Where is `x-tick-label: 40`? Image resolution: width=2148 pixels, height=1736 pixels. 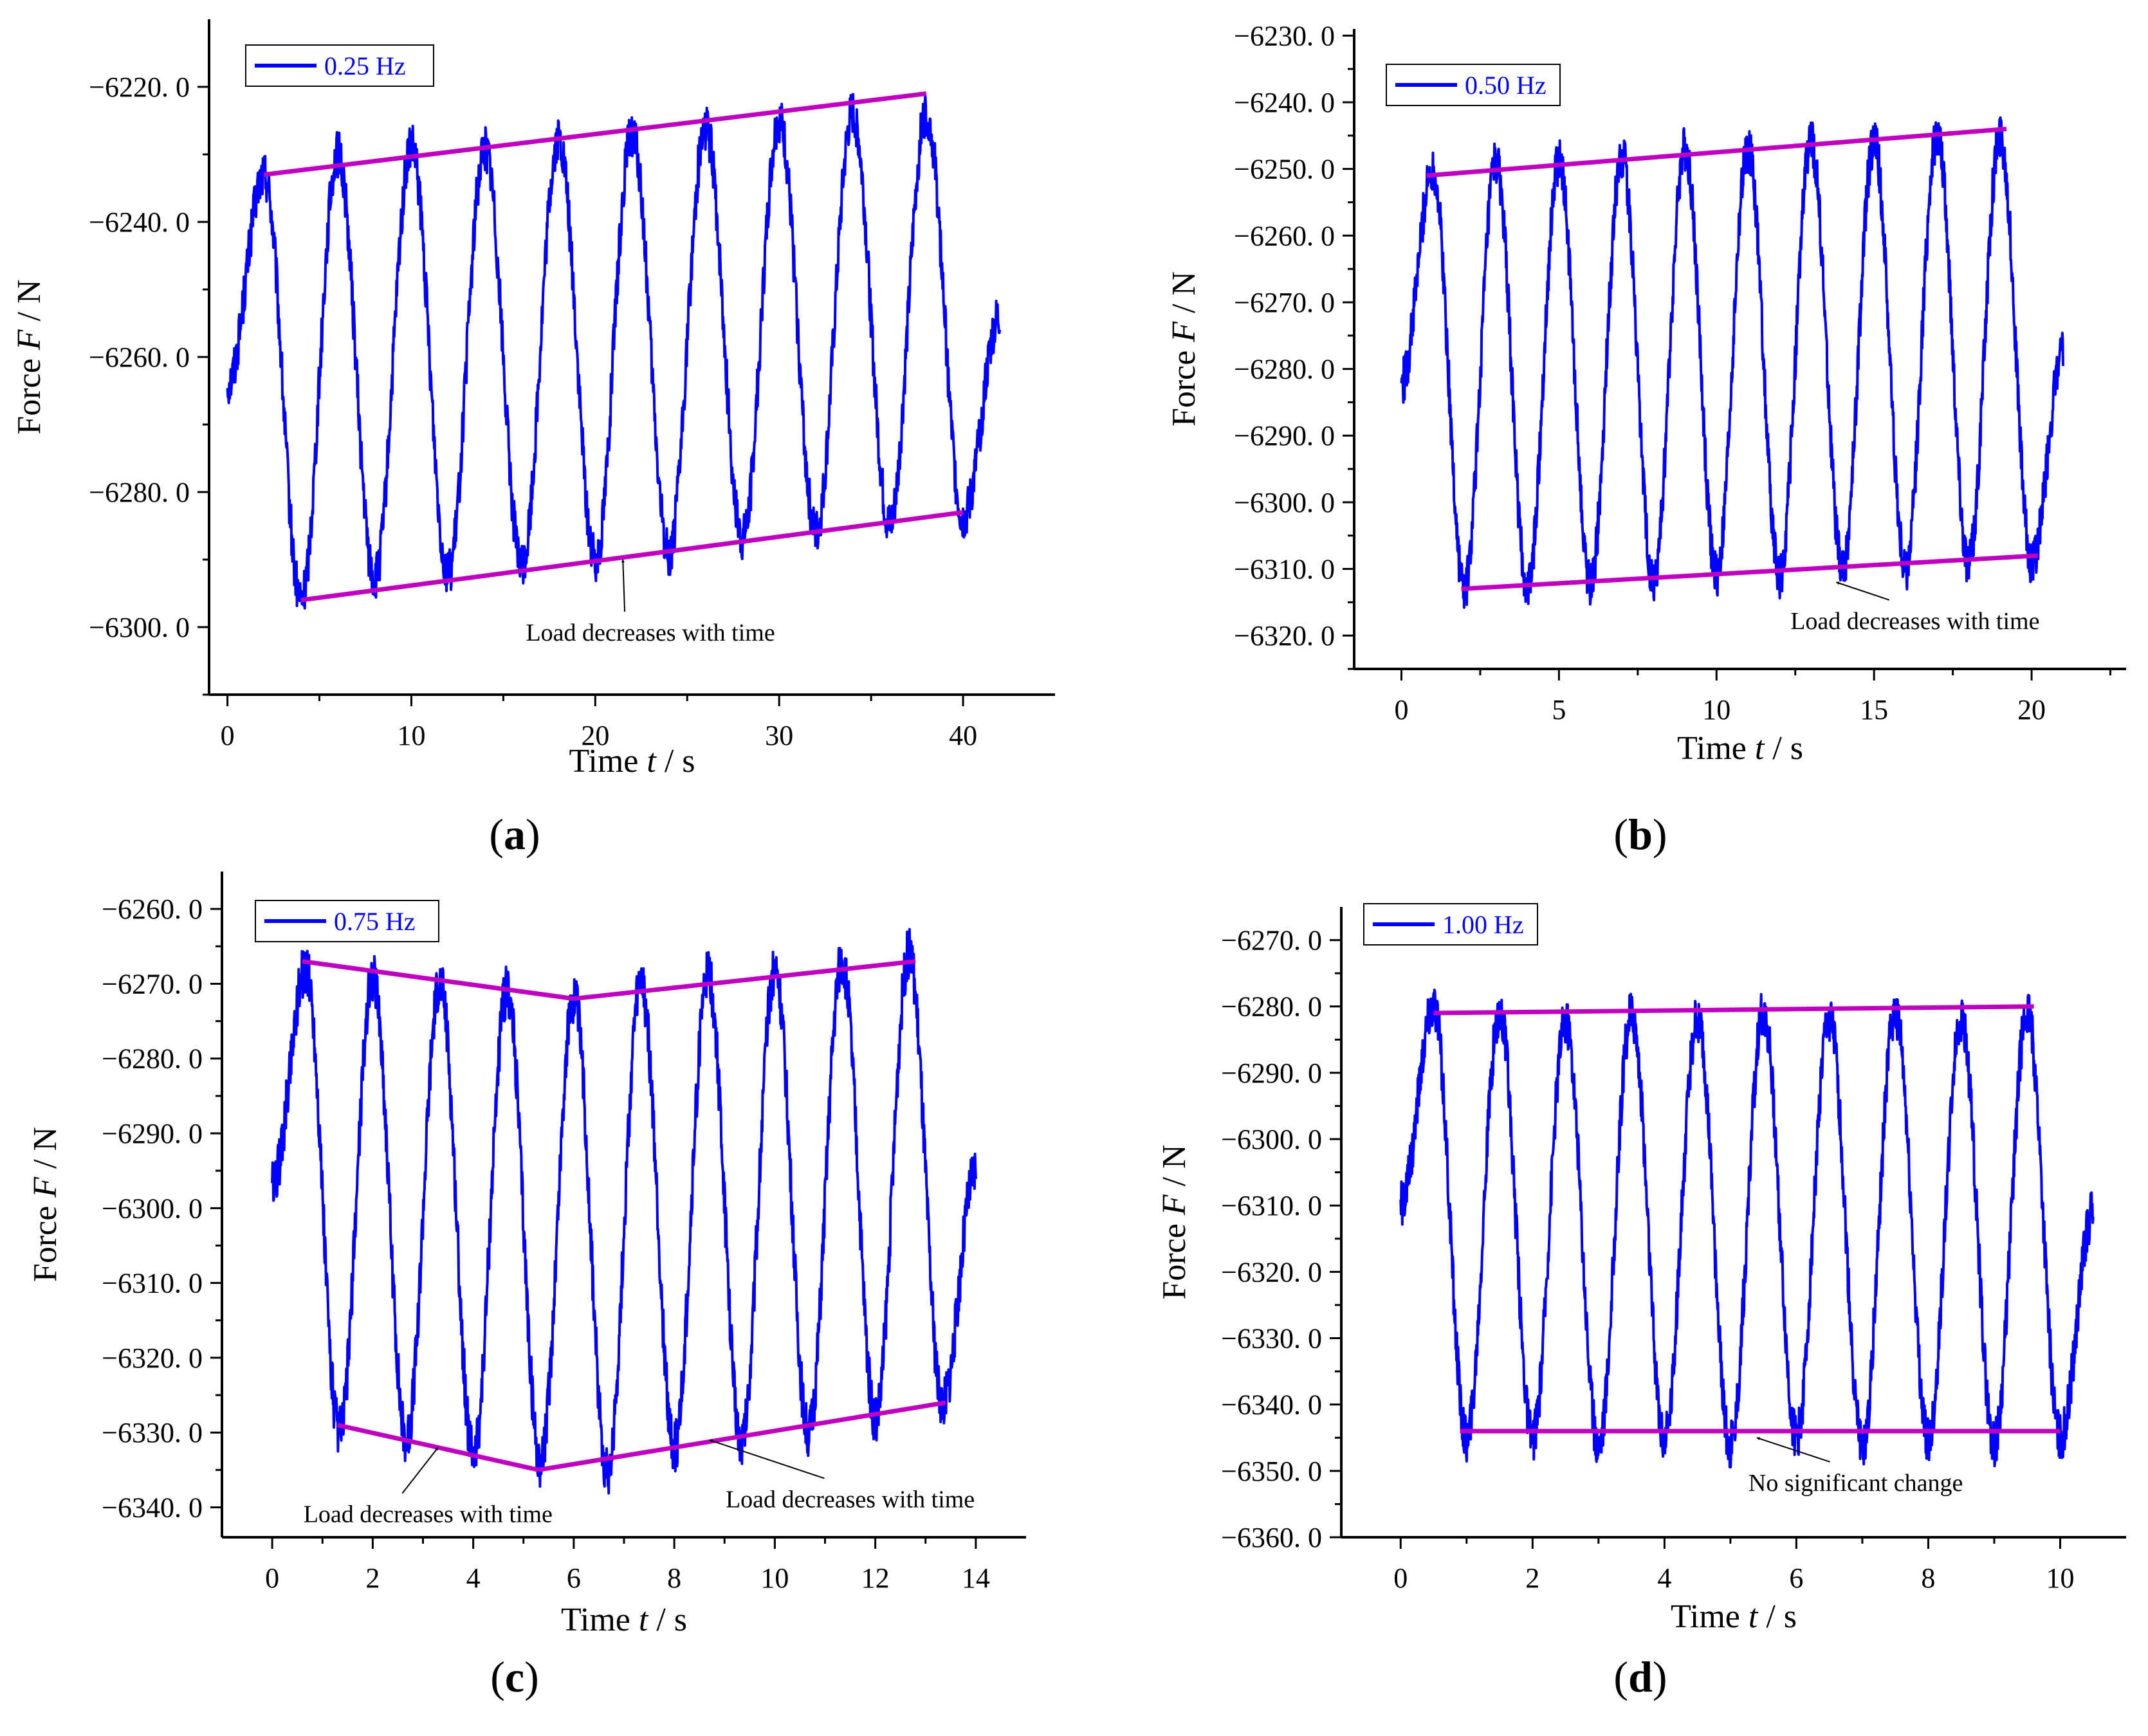
x-tick-label: 40 is located at coordinates (963, 735).